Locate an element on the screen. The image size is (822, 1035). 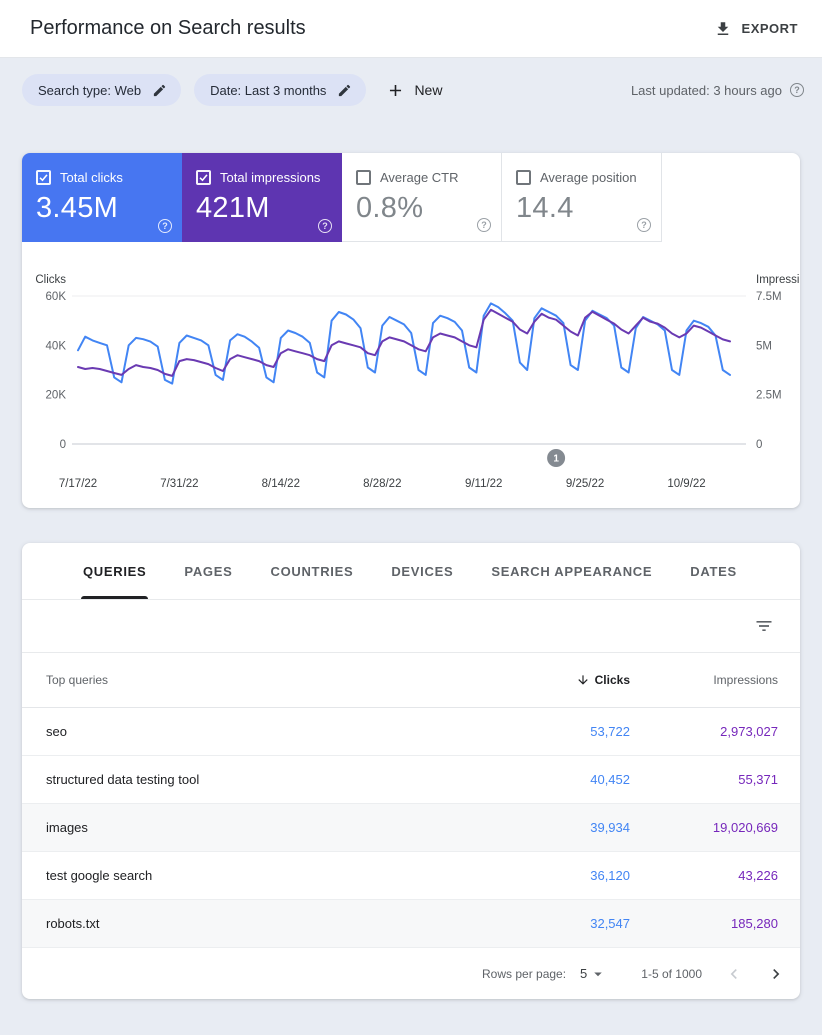
svg-text: Impressions is located at coordinates (778, 280).